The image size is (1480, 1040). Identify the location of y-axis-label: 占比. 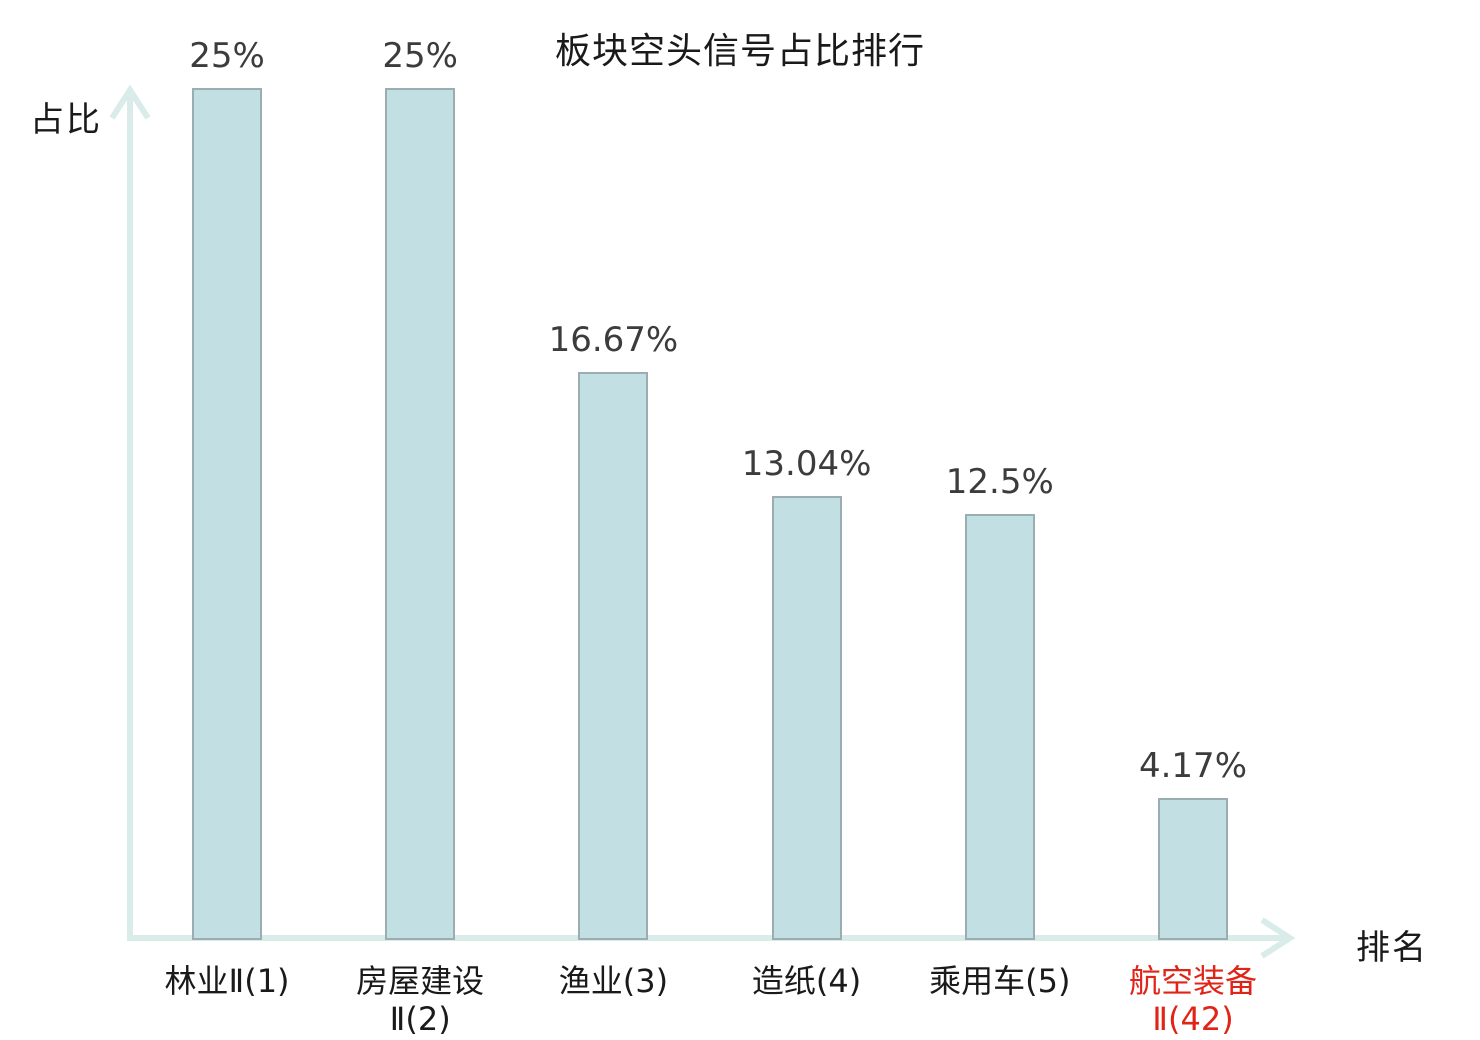
(66, 120).